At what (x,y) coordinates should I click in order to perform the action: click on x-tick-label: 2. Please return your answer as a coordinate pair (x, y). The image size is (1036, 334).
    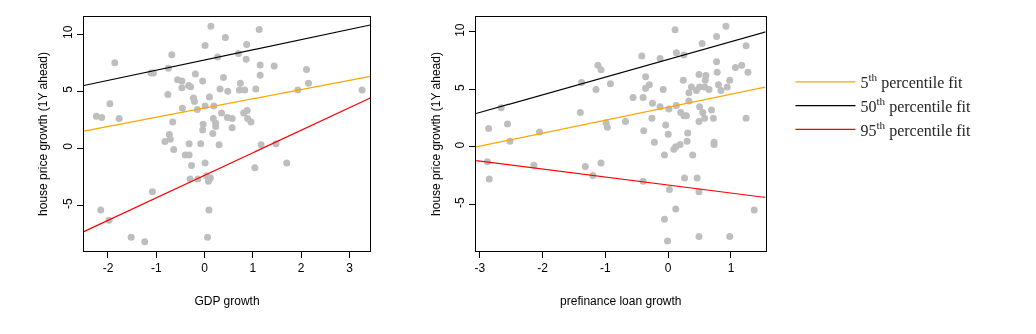
    Looking at the image, I should click on (301, 268).